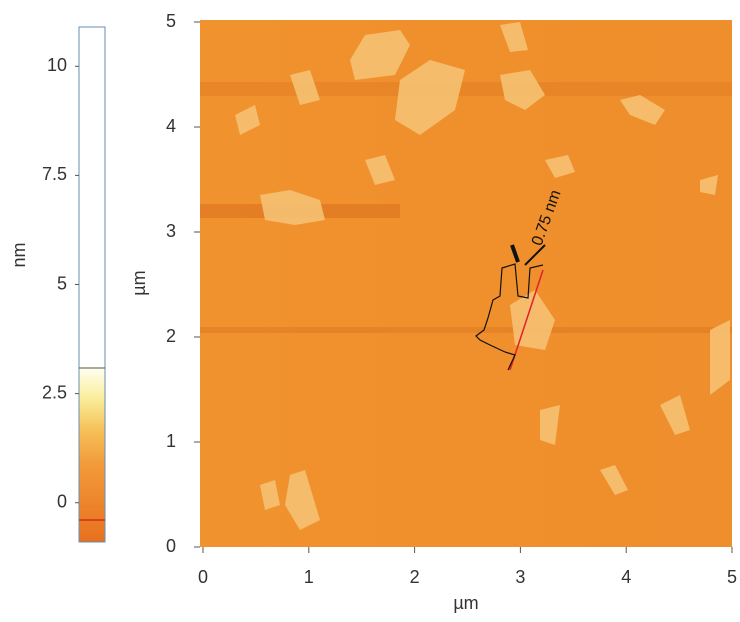 This screenshot has height=622, width=740. I want to click on y-tick-label: 5, so click(171, 21).